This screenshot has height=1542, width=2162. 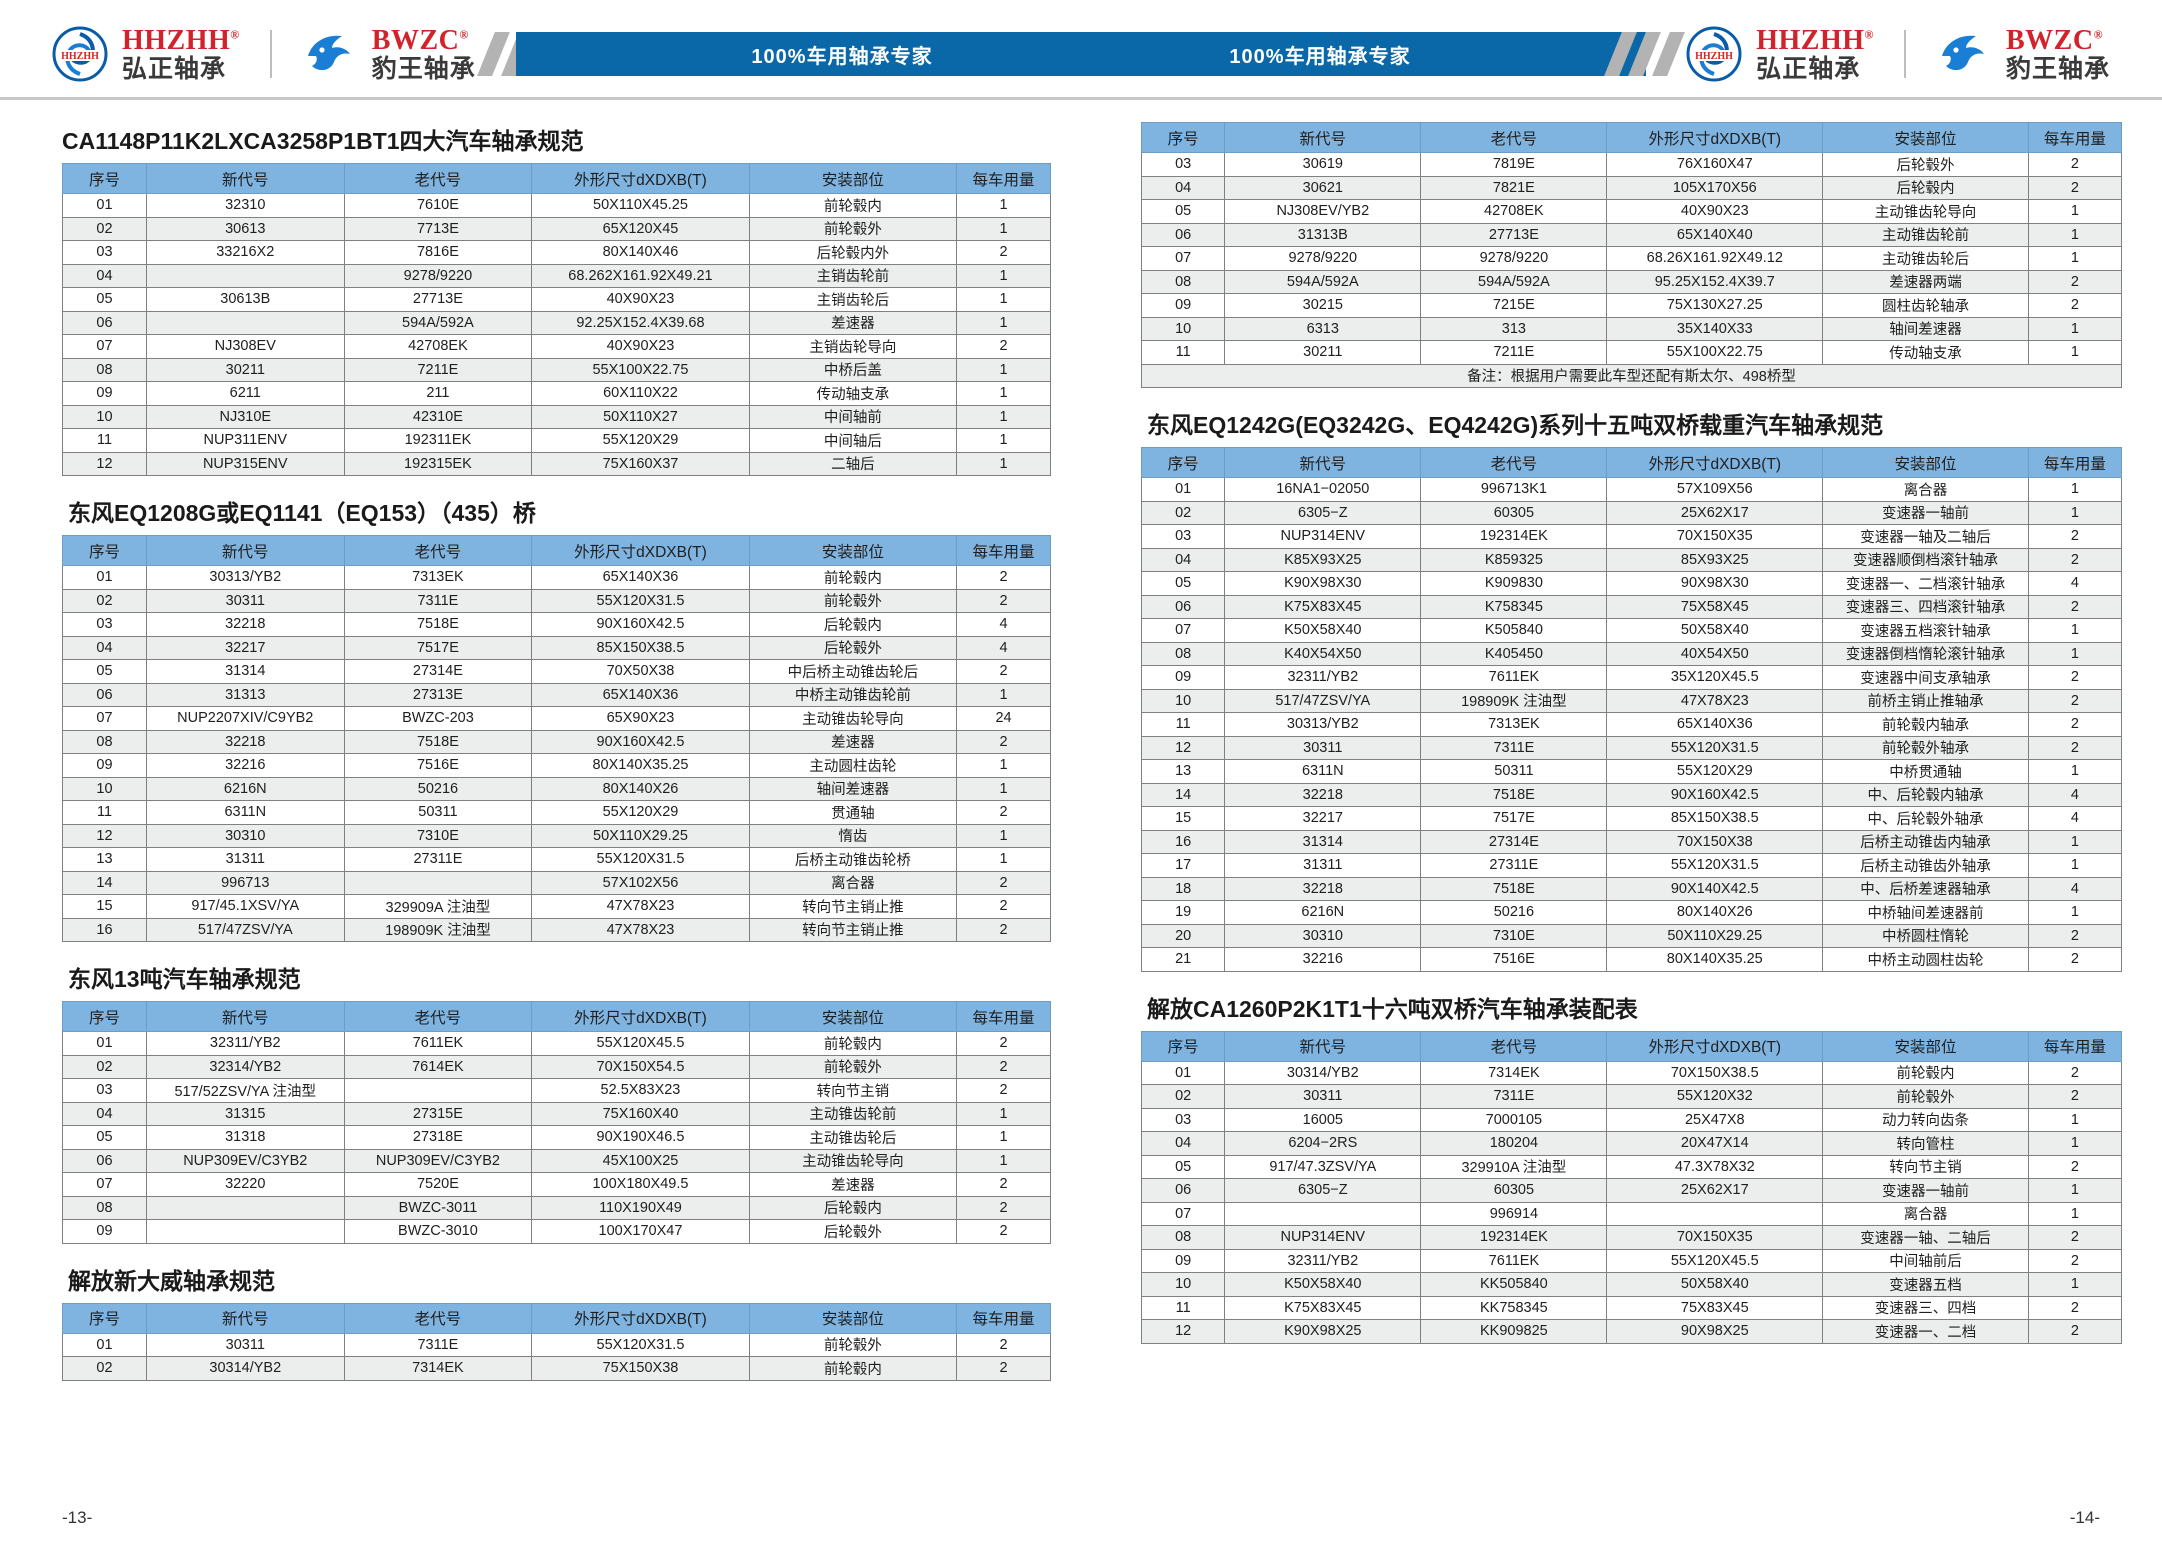 What do you see at coordinates (438, 463) in the screenshot?
I see `cell-old-code: 192315EK` at bounding box center [438, 463].